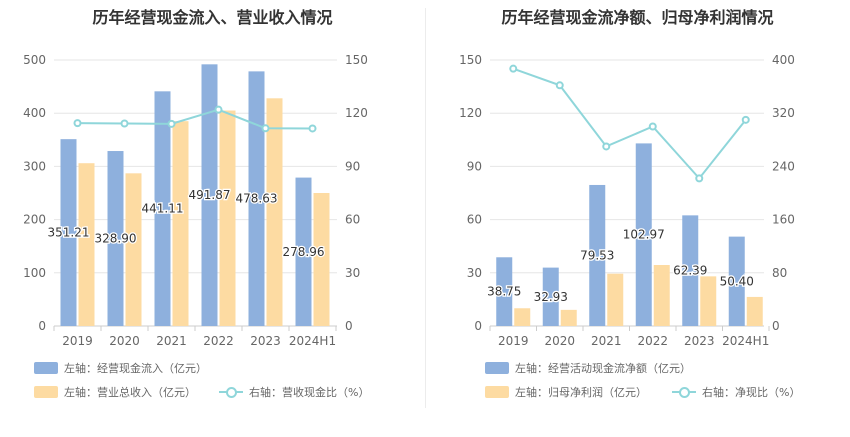 This screenshot has width=850, height=437. I want to click on legend-item: 右轴：营收现金比（%）, so click(294, 392).